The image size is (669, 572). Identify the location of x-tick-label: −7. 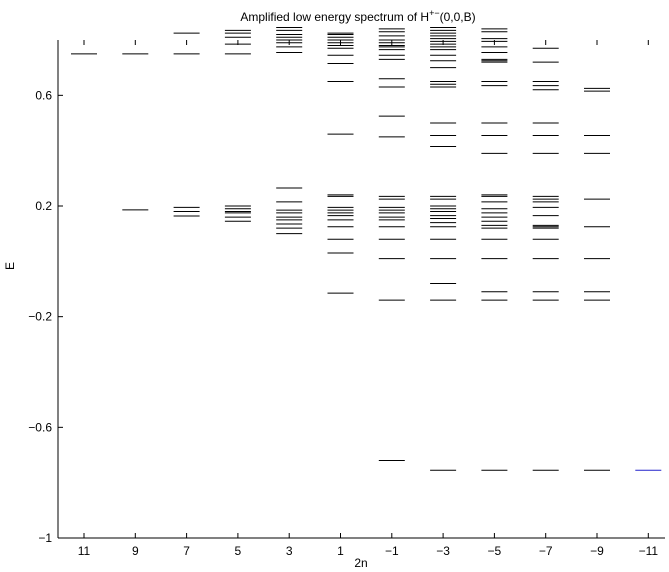
(546, 551).